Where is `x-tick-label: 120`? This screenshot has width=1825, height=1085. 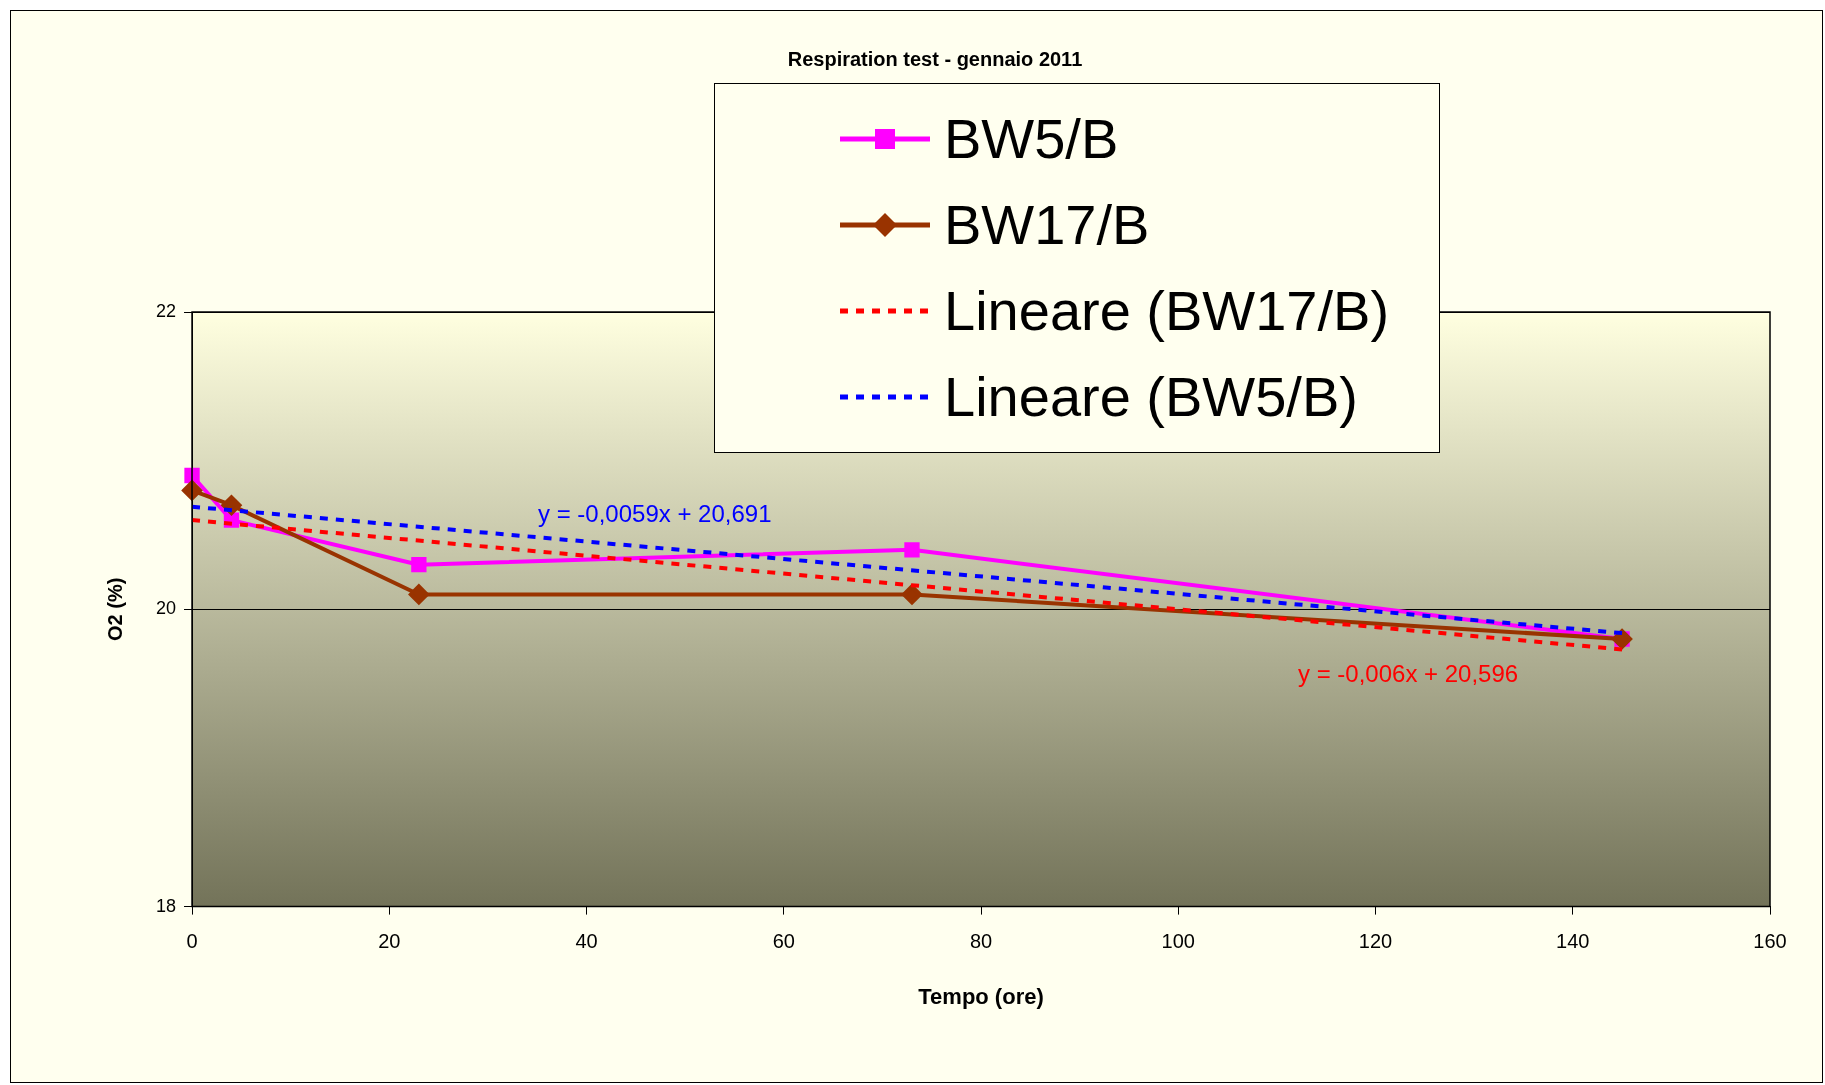 x-tick-label: 120 is located at coordinates (1375, 941).